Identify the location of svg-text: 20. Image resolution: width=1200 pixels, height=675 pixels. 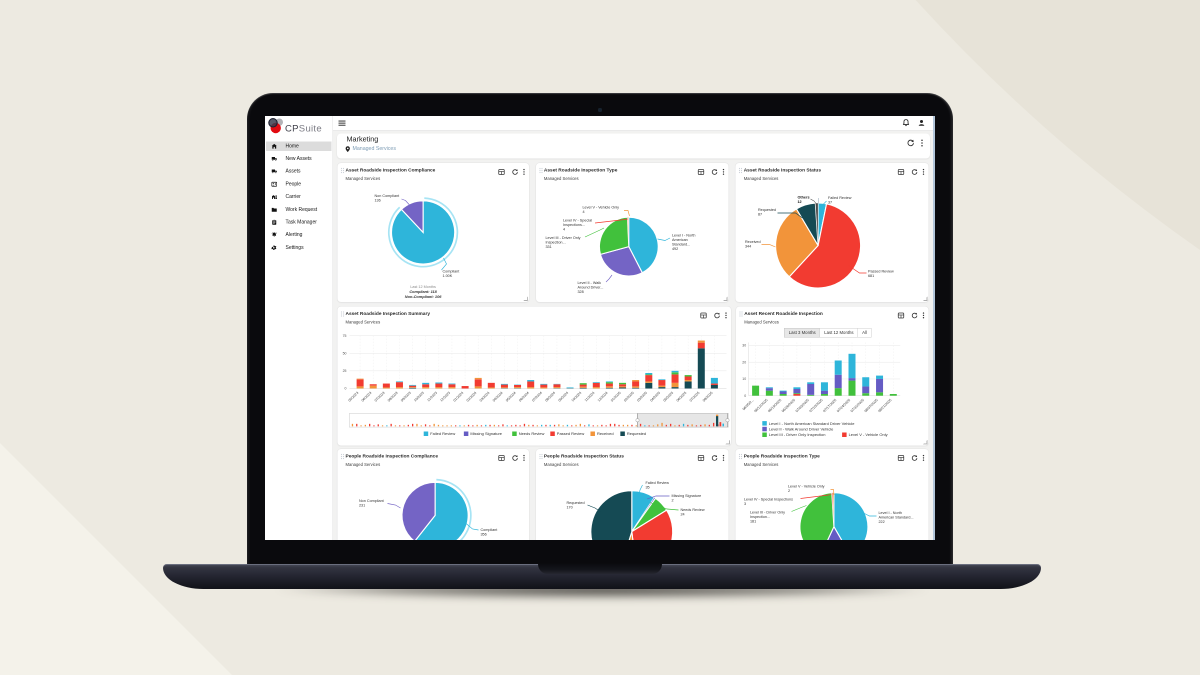
(745, 362).